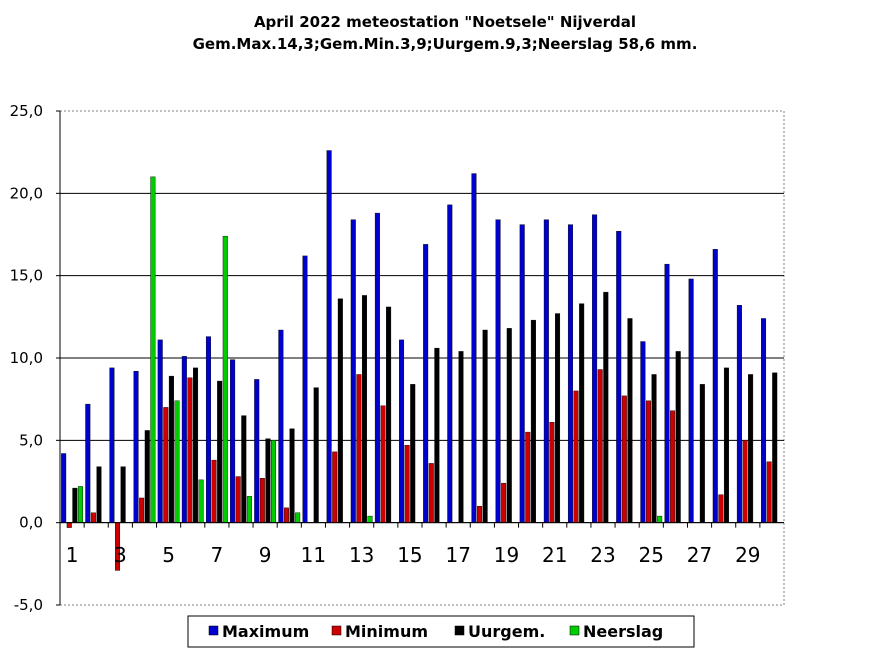 Image resolution: width=871 pixels, height=658 pixels. Describe the element at coordinates (168, 555) in the screenshot. I see `x-tick-label: 5` at that location.